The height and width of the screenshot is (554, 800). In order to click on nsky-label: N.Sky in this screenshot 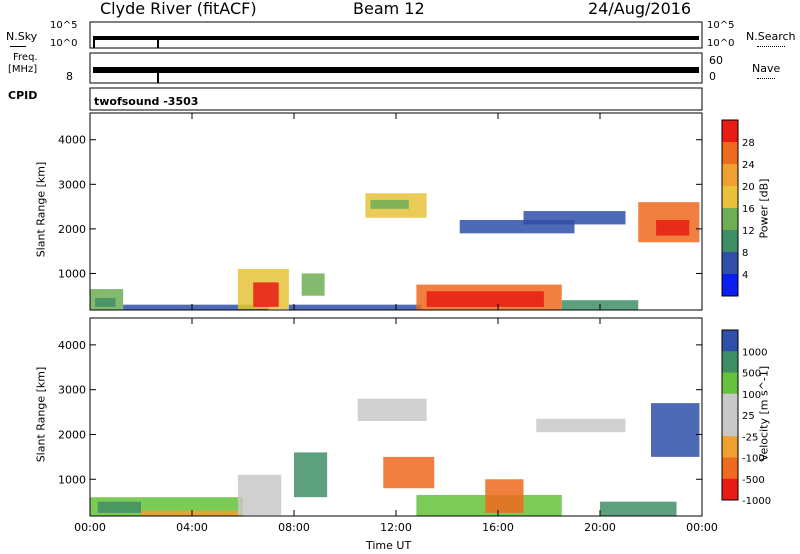, I will do `click(22, 36)`.